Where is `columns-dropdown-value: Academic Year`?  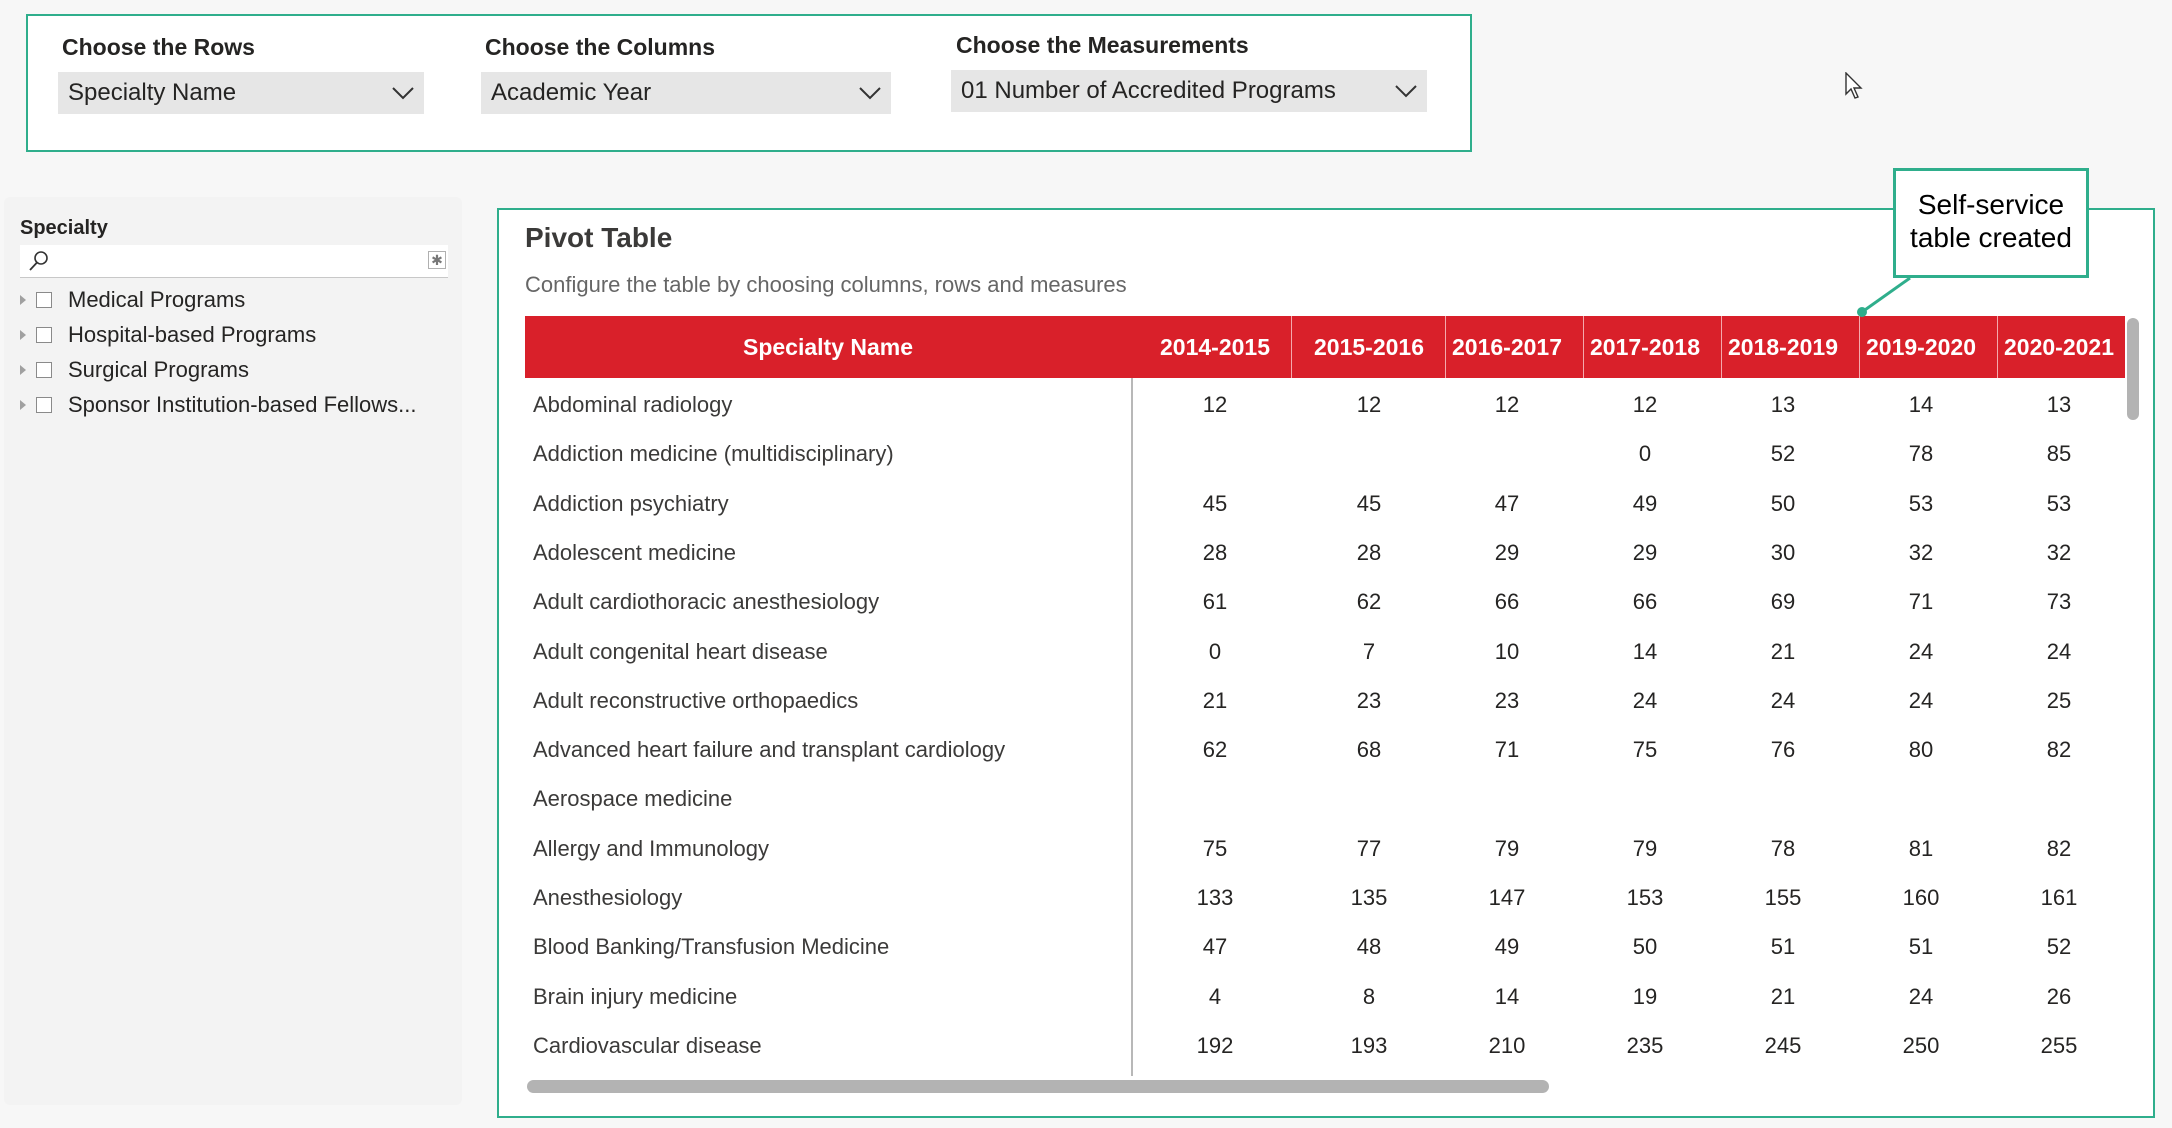
columns-dropdown-value: Academic Year is located at coordinates (571, 92).